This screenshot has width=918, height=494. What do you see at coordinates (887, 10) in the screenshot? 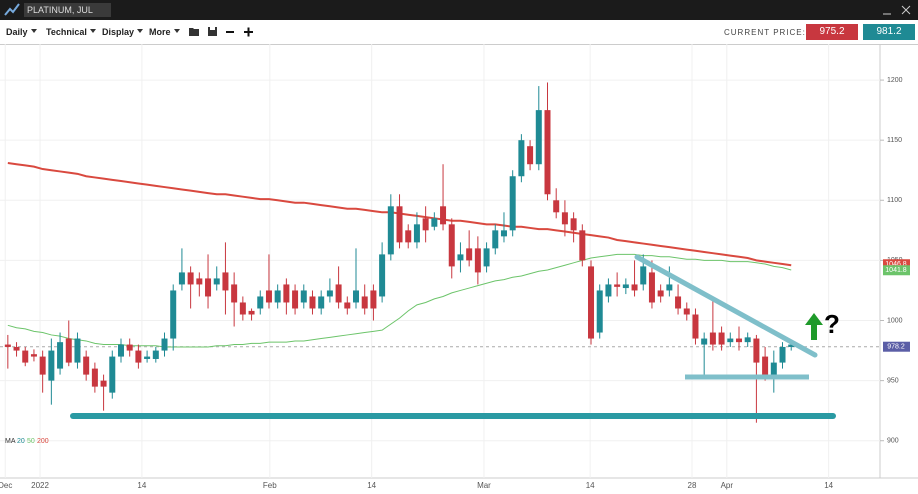
I see `minimize` at bounding box center [887, 10].